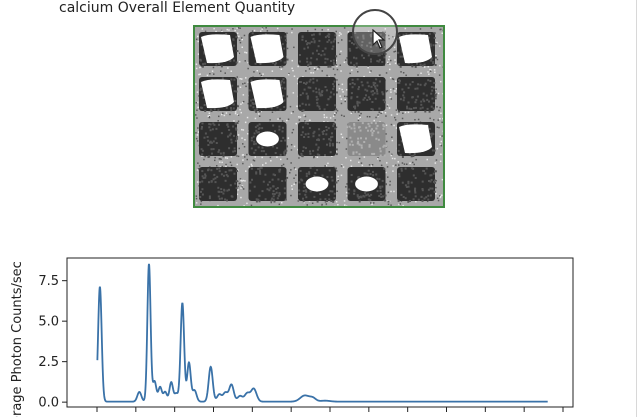  Describe the element at coordinates (48, 362) in the screenshot. I see `y-tick-label: 2.5` at that location.